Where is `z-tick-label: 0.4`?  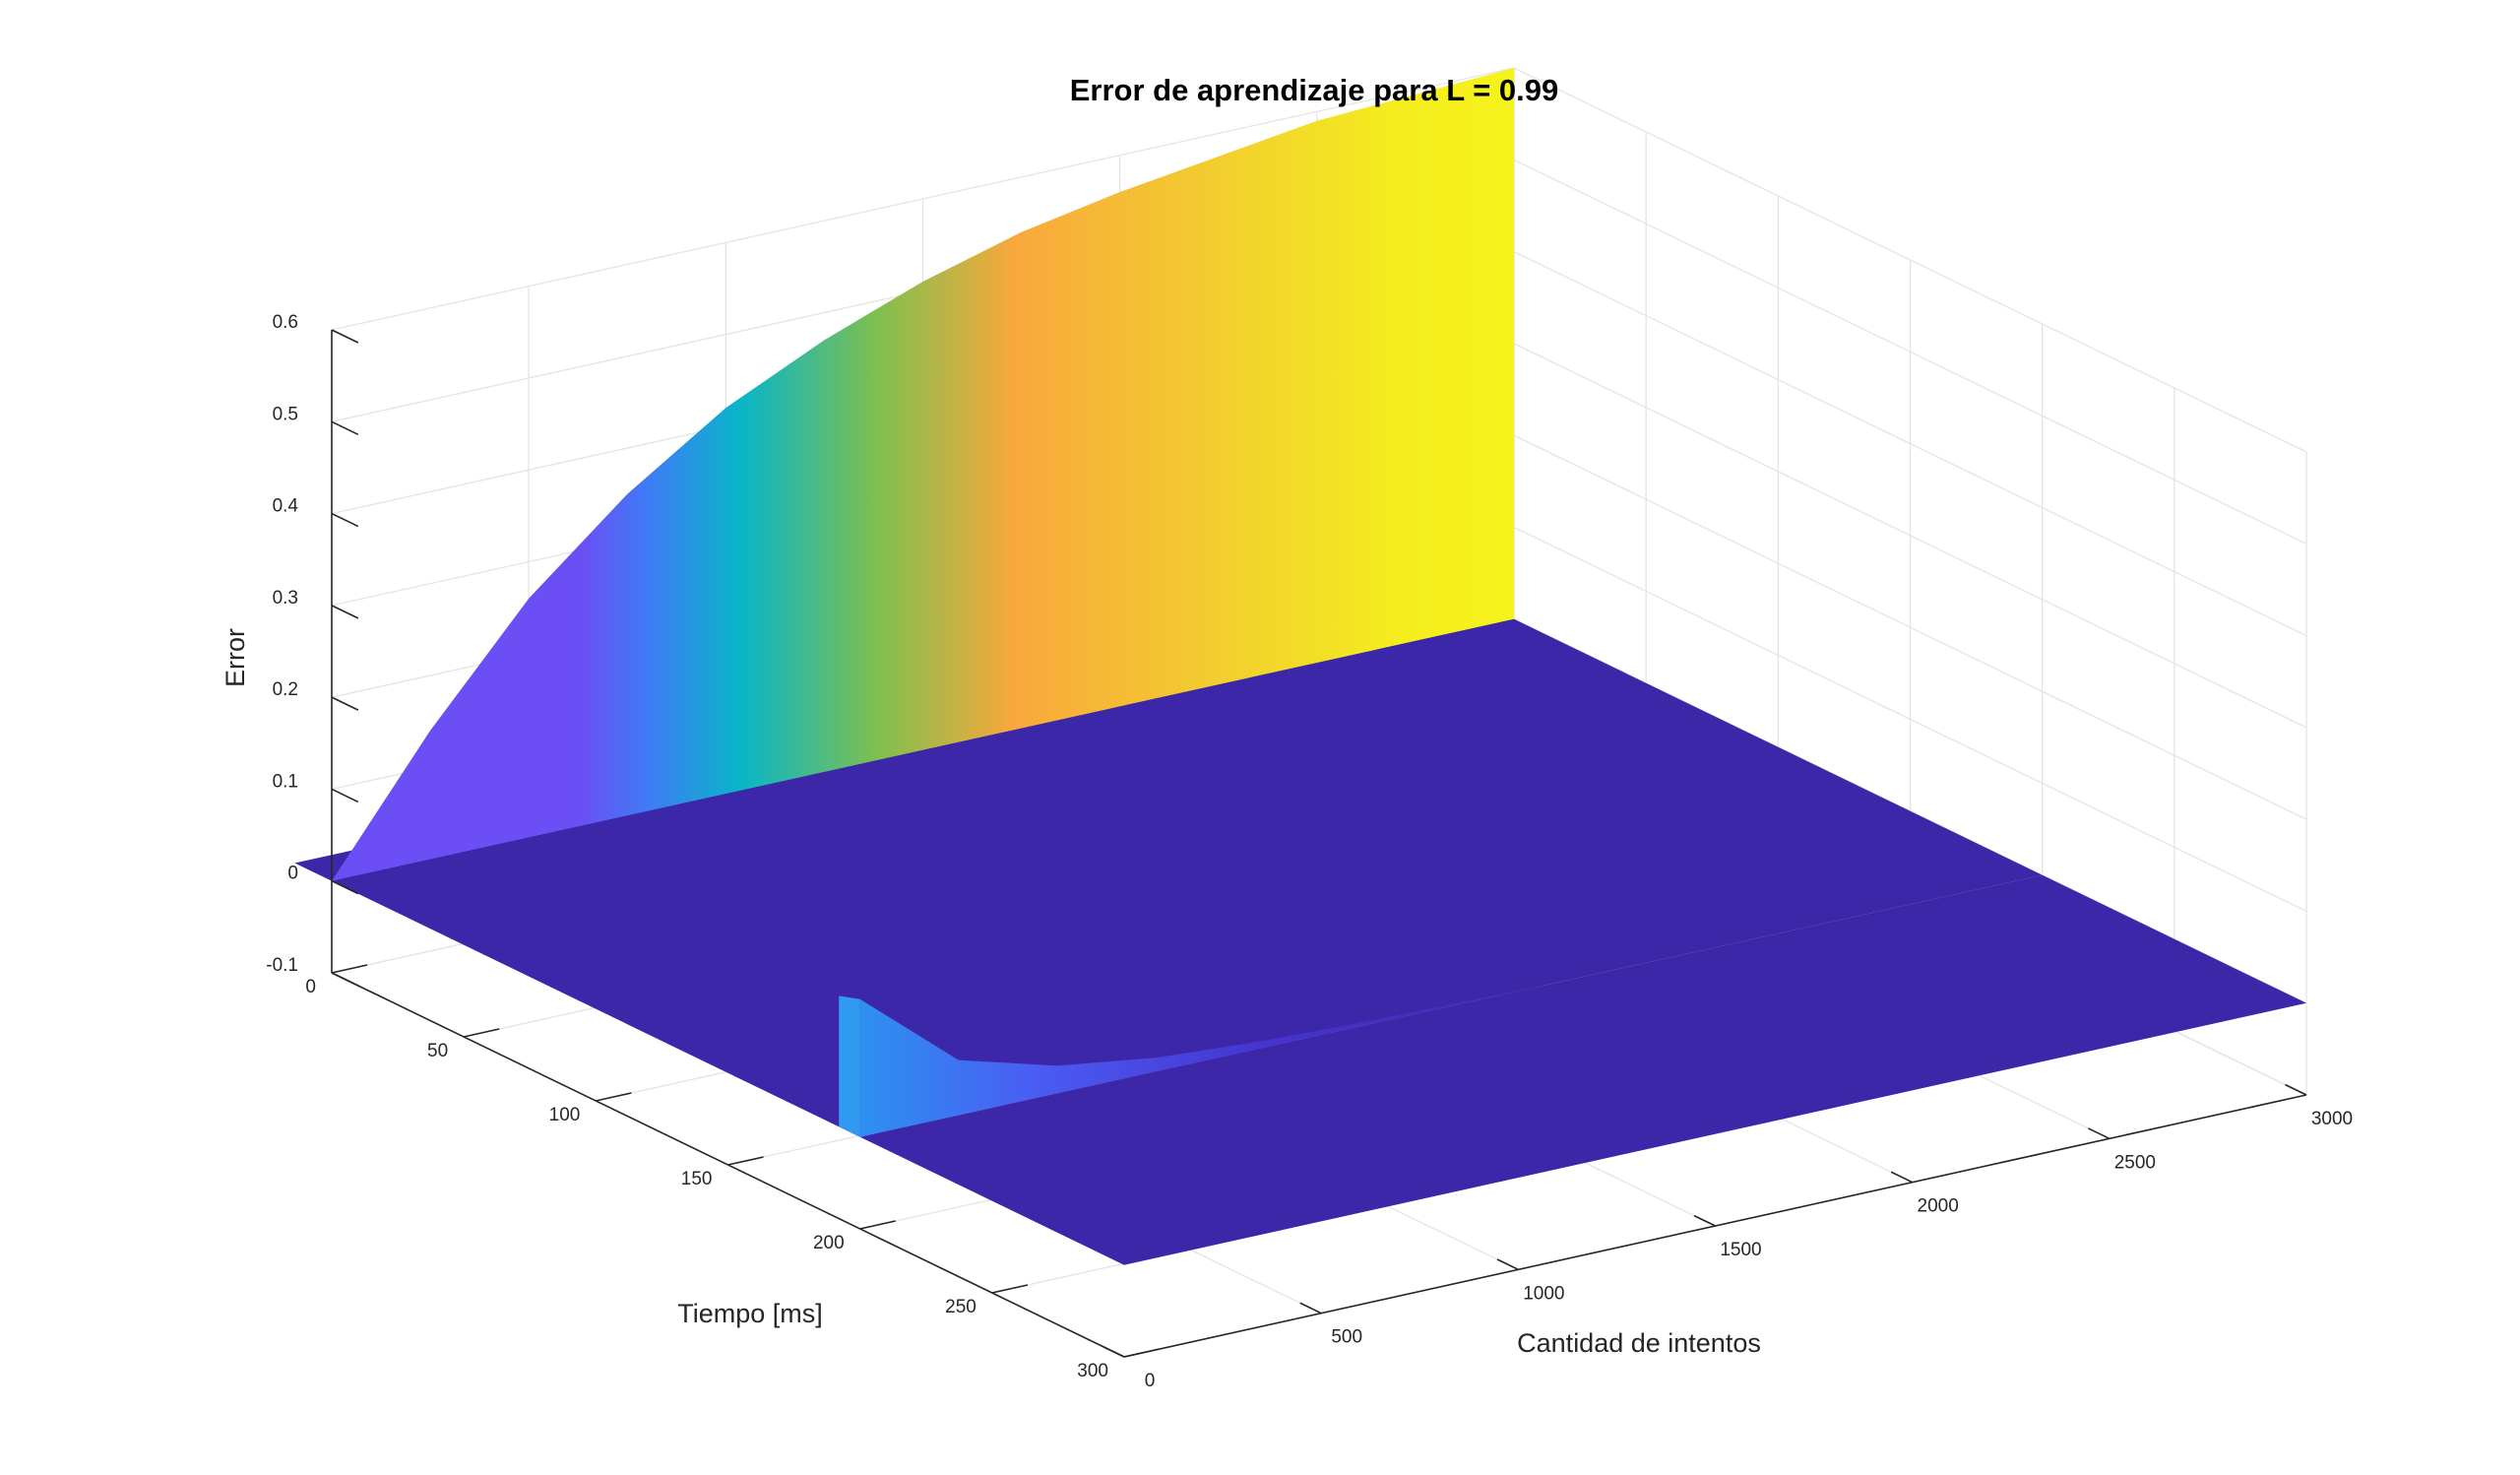 z-tick-label: 0.4 is located at coordinates (286, 506).